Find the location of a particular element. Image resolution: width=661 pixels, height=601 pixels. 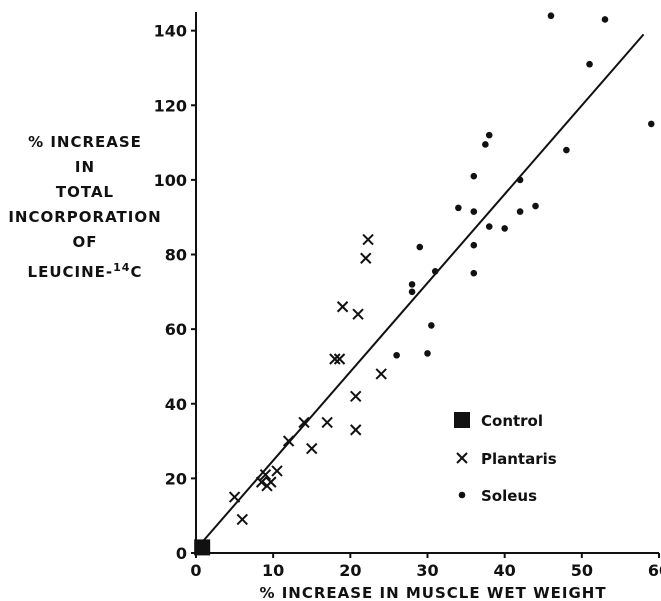

y-axis-label-line-6: LEUCINE-14C is located at coordinates (85, 270).